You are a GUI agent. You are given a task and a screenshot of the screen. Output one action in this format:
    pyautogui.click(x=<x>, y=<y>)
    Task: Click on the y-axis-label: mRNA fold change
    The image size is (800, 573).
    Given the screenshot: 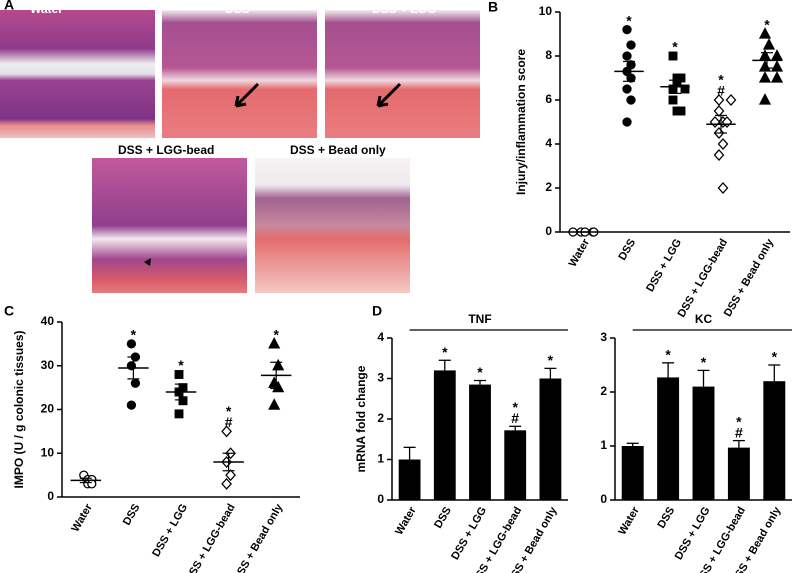 What is the action you would take?
    pyautogui.click(x=361, y=418)
    